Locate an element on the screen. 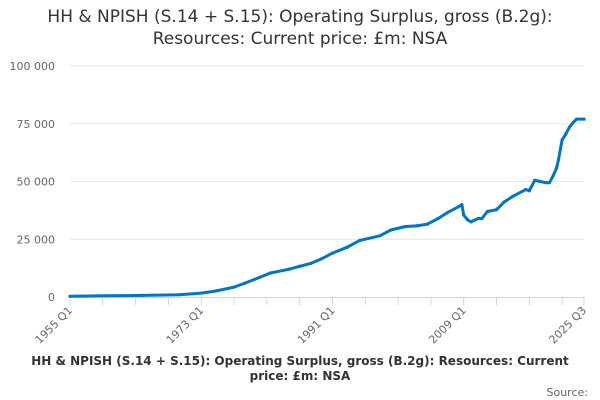 The image size is (600, 400). y-tick-label: 100 000 is located at coordinates (33, 66).